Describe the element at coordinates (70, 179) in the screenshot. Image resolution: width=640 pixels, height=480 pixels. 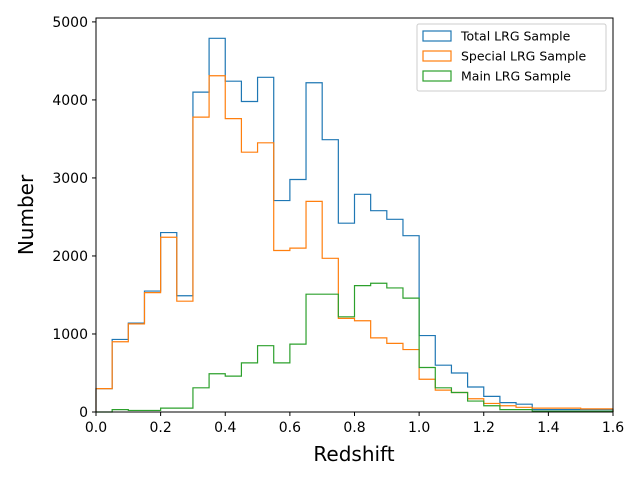
I see `y-tick-label: 3000` at that location.